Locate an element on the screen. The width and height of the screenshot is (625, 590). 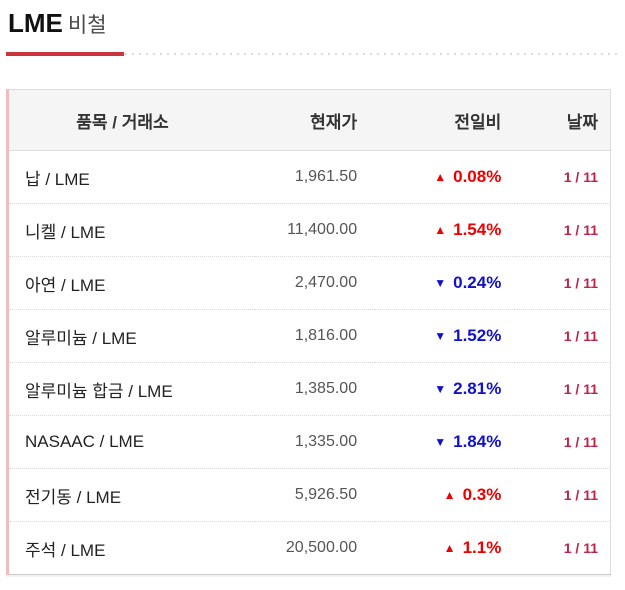
item-change: ▲ 1.54% is located at coordinates (445, 230).